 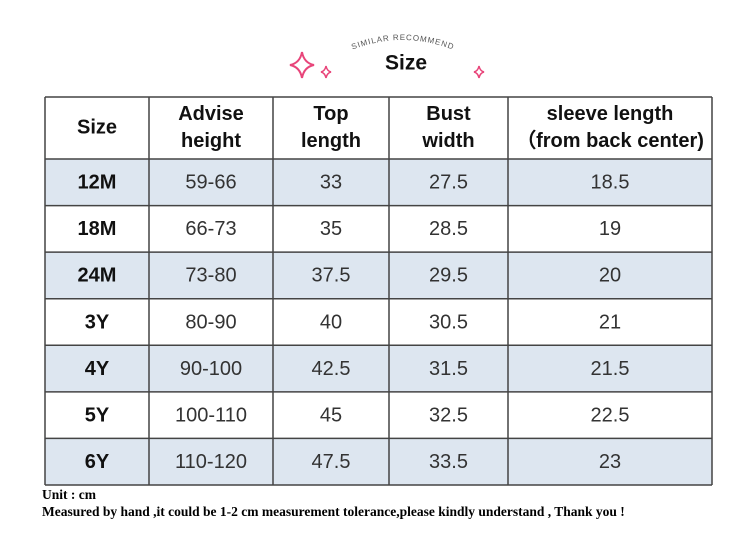 I want to click on cell-value: 20, so click(x=610, y=276).